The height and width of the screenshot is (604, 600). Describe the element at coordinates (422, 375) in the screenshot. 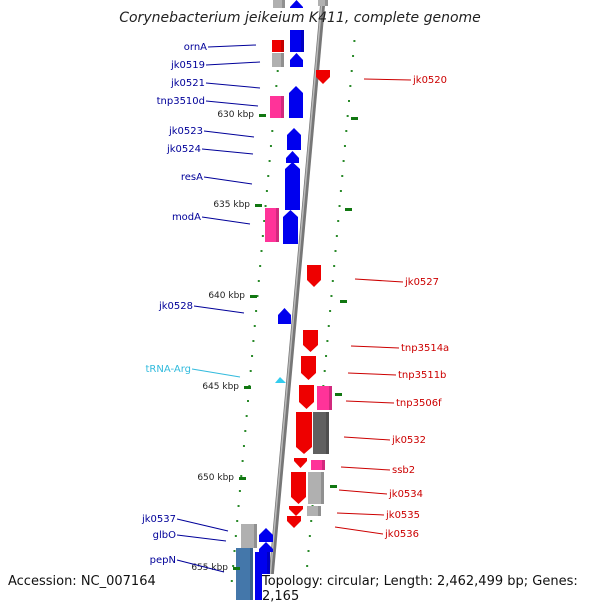

I see `gene-label-tnp3511b: tnp3511b` at that location.